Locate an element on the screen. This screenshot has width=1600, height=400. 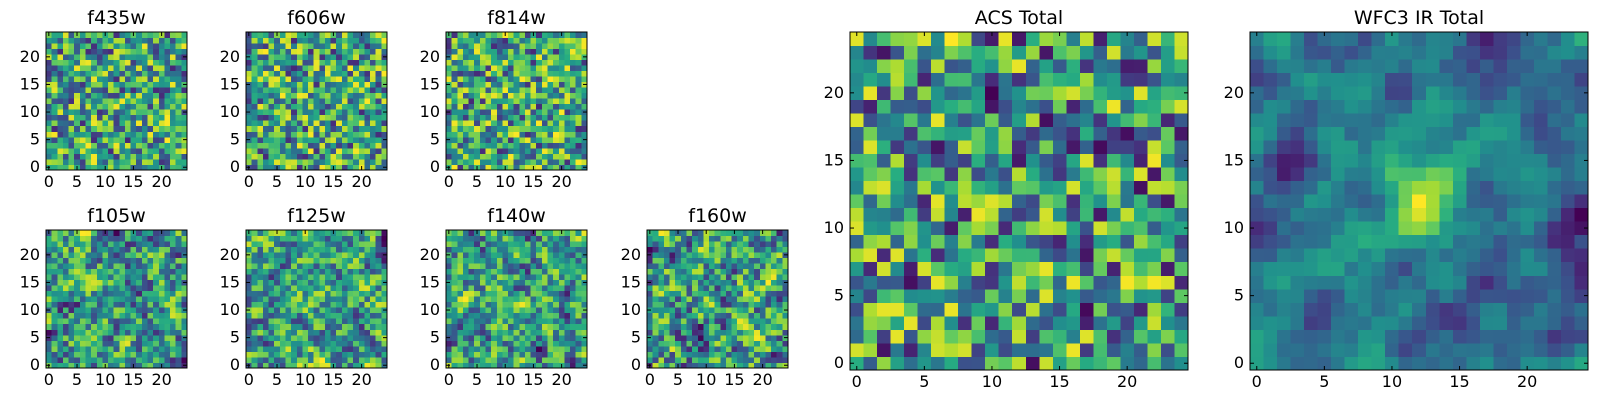
axes-frame is located at coordinates (316, 101).